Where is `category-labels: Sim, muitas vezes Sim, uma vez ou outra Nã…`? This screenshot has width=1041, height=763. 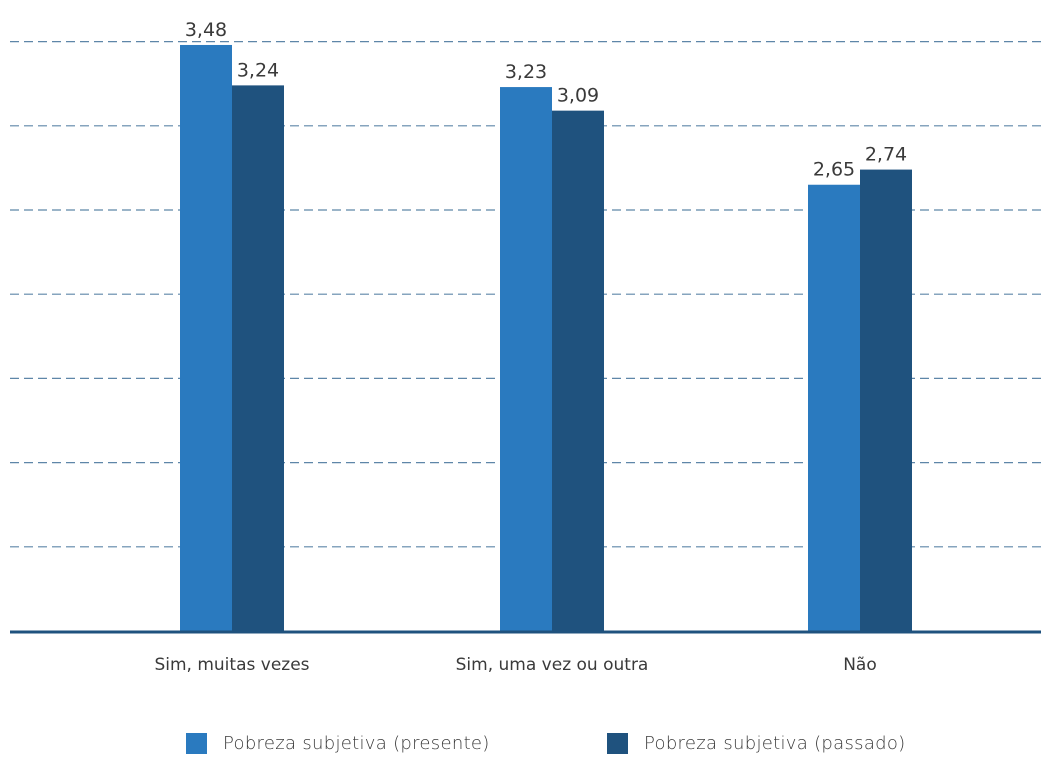 category-labels: Sim, muitas vezes Sim, uma vez ou outra Nã… is located at coordinates (515, 665).